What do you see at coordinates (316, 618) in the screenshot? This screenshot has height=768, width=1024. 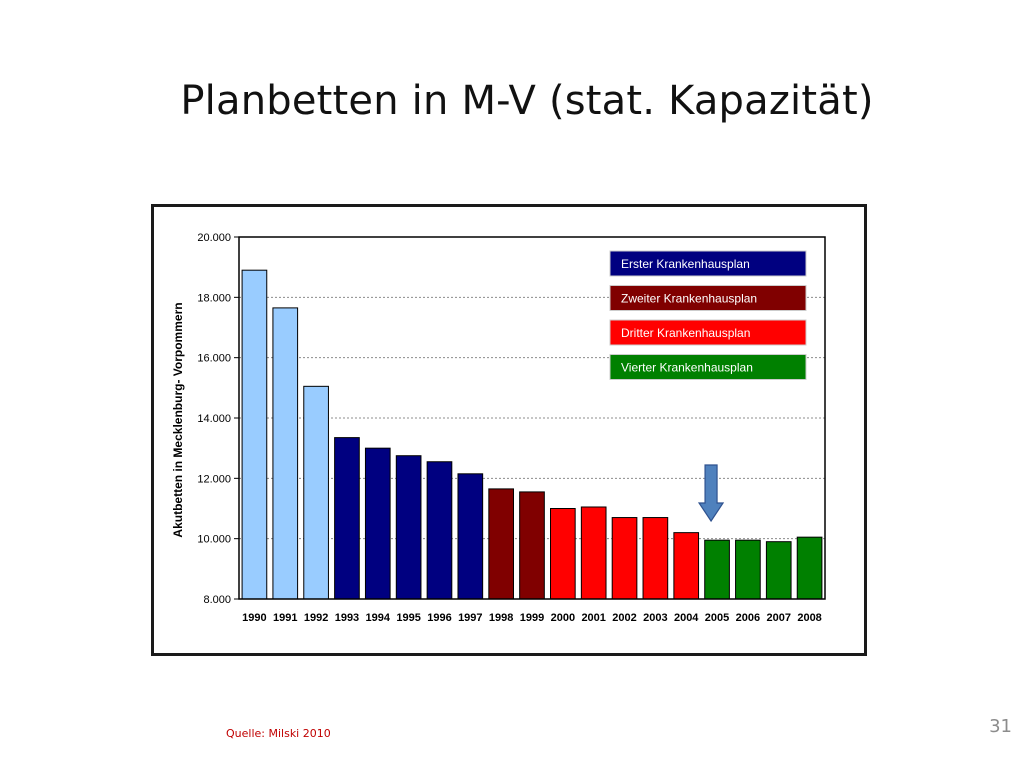 I see `x-tick-label: 1992` at bounding box center [316, 618].